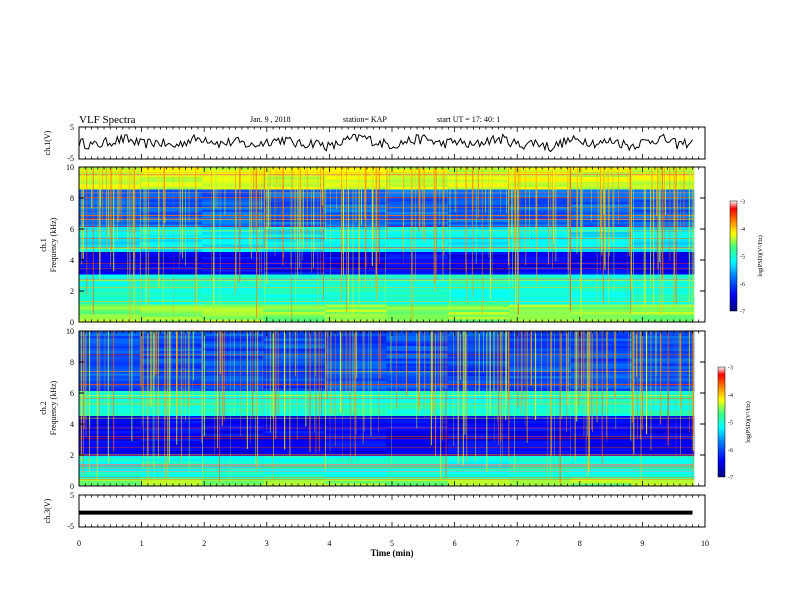 This screenshot has height=612, width=792. Describe the element at coordinates (468, 119) in the screenshot. I see `header-start-time: start UT = 17: 40: 1` at that location.